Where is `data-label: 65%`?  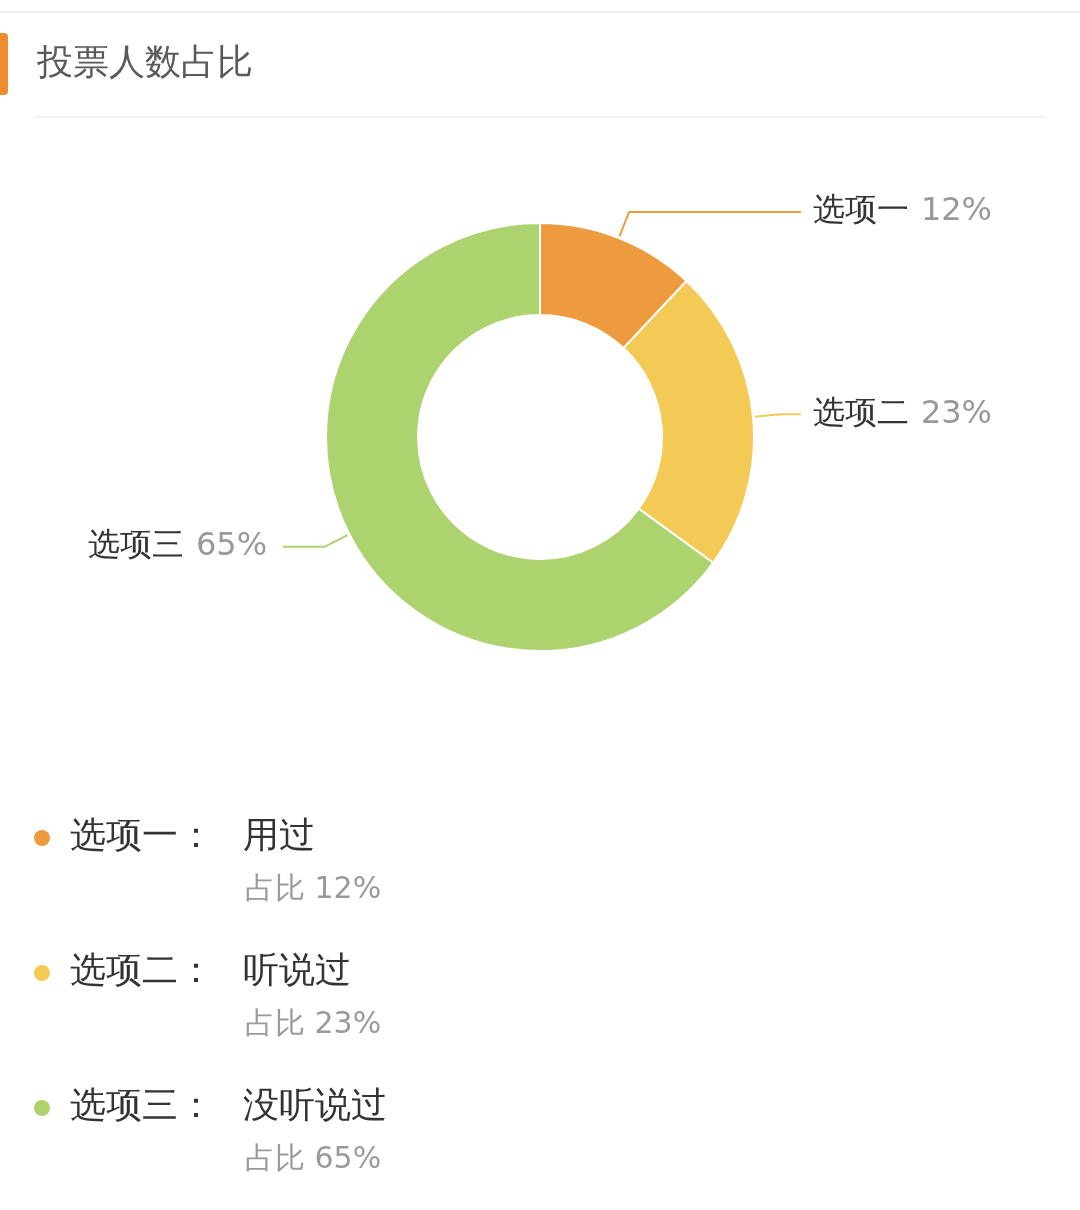 data-label: 65% is located at coordinates (232, 544).